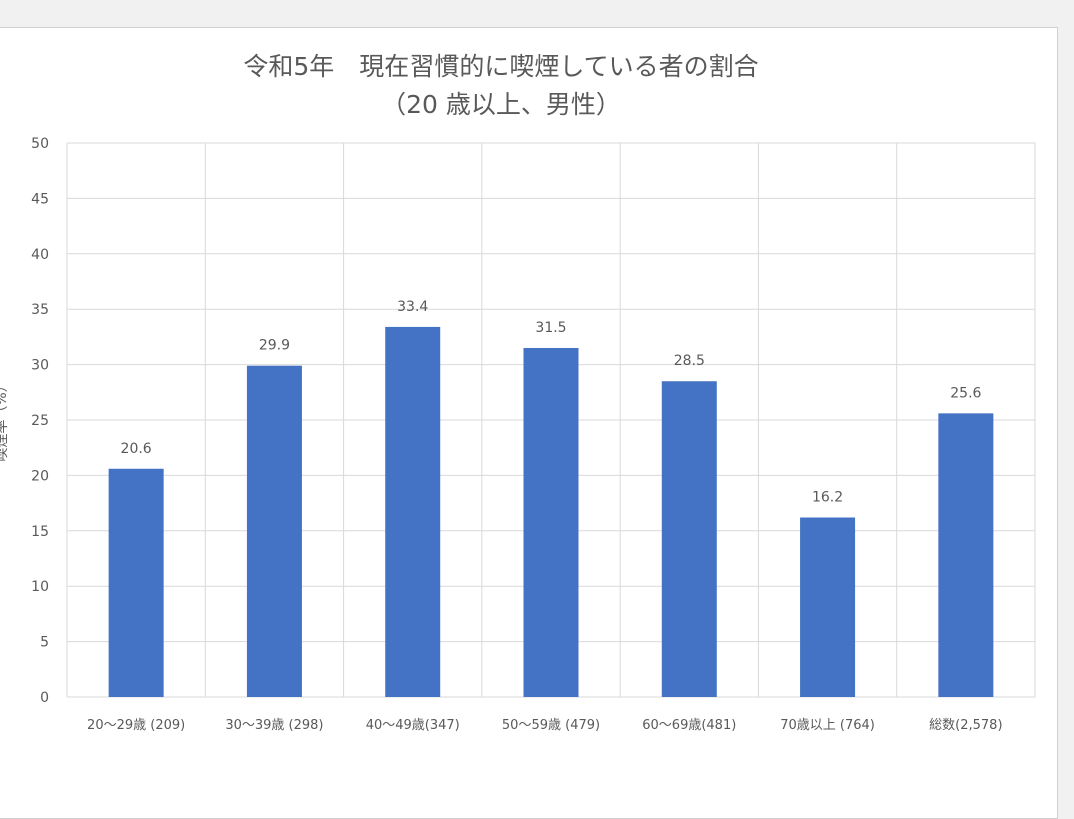 This screenshot has height=819, width=1074. I want to click on data-label: 16.2, so click(827, 498).